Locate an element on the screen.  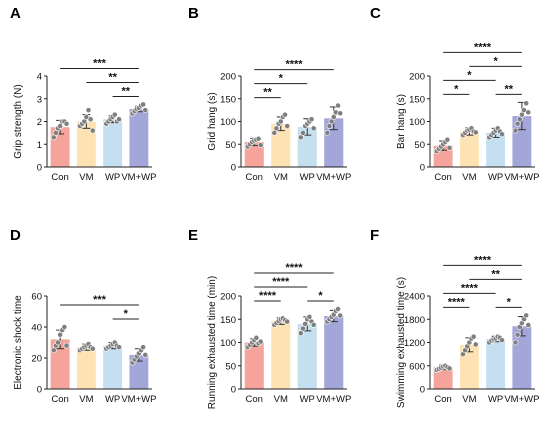
y-tick-label: 600 is located at coordinates (417, 366).